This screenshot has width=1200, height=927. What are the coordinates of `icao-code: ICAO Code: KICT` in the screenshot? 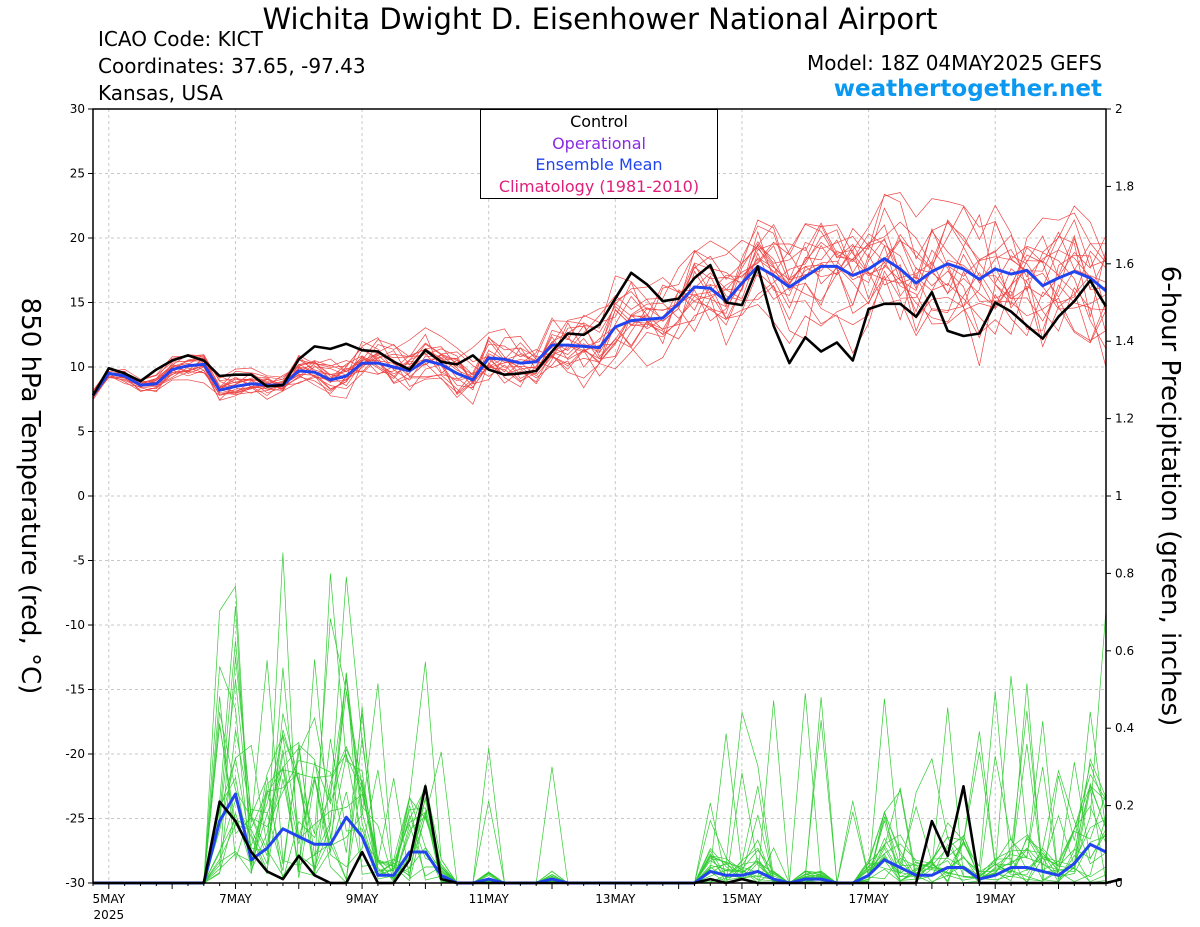 It's located at (180, 39).